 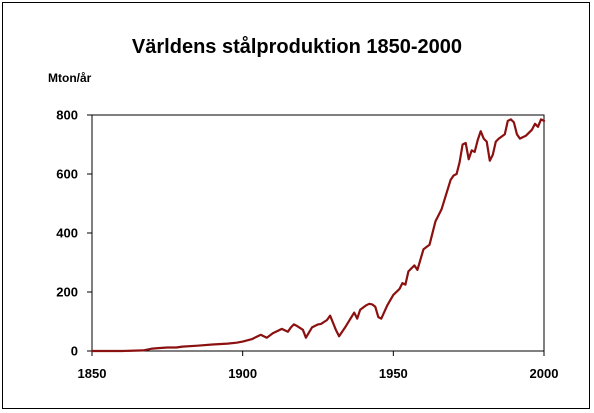 I want to click on x-tick-label: 1900, so click(x=242, y=373).